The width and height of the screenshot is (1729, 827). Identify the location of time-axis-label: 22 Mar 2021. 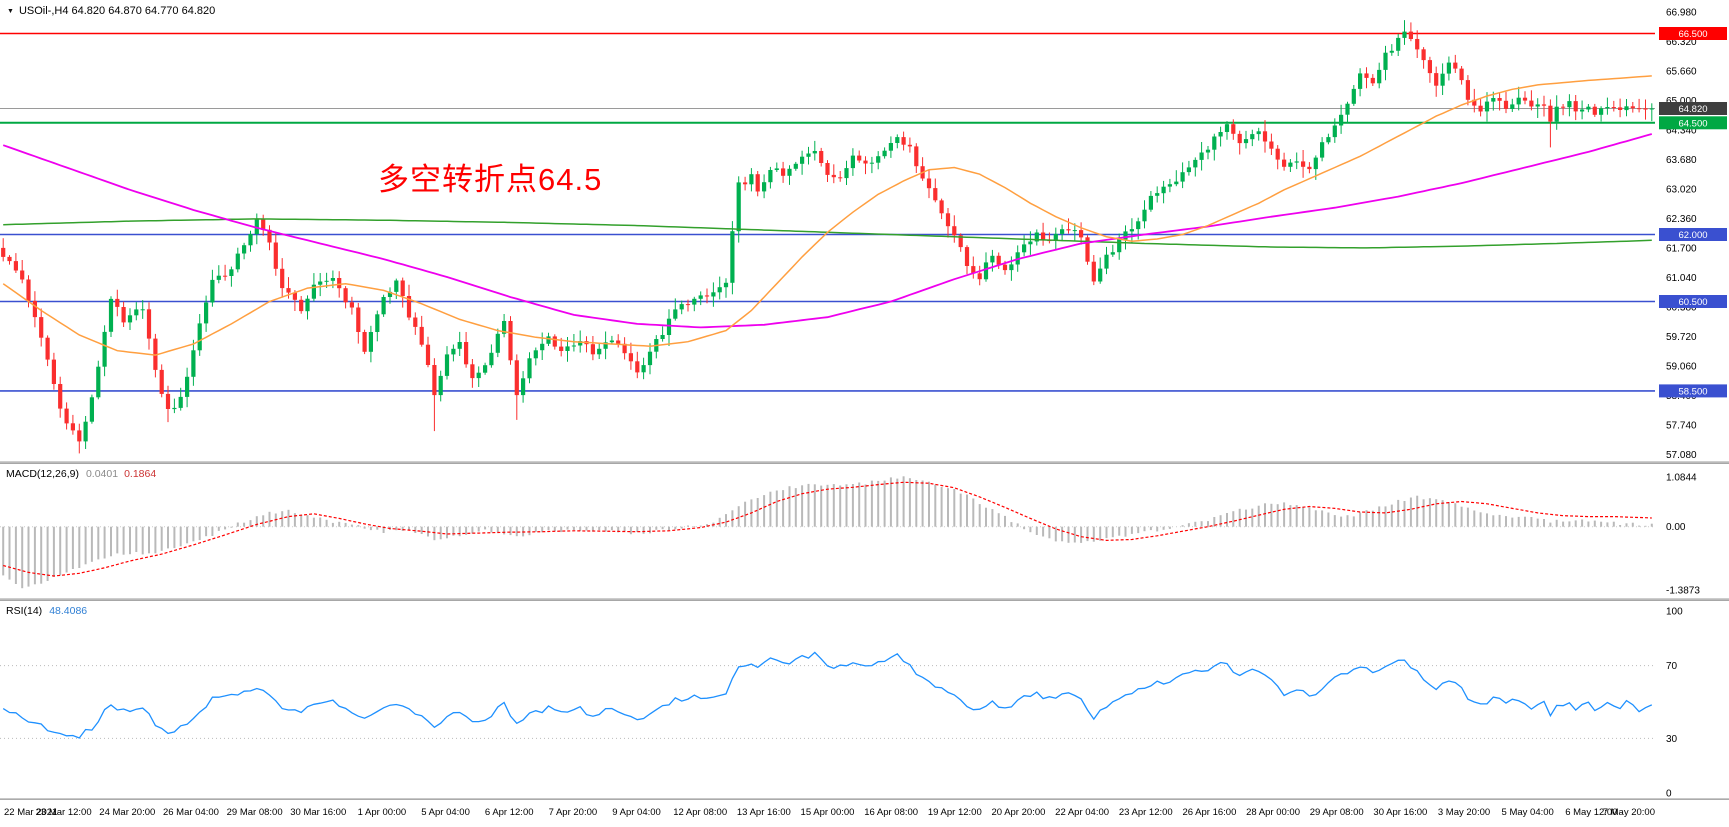
(31, 812).